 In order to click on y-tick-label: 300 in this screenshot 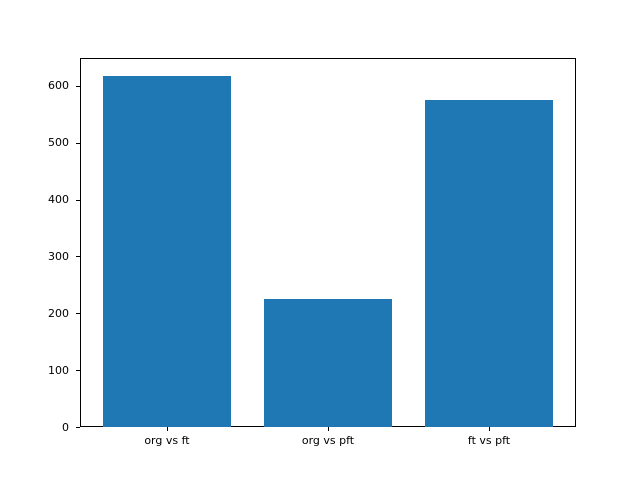, I will do `click(58, 256)`.